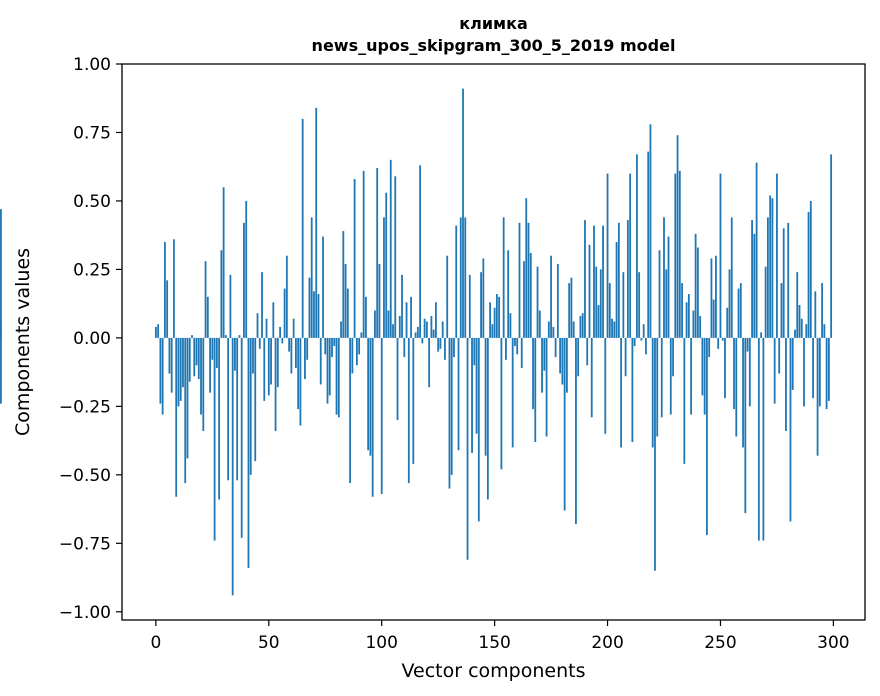  Describe the element at coordinates (500, 636) in the screenshot. I see `x-axis: 0 50 100 150 200 250 300` at that location.